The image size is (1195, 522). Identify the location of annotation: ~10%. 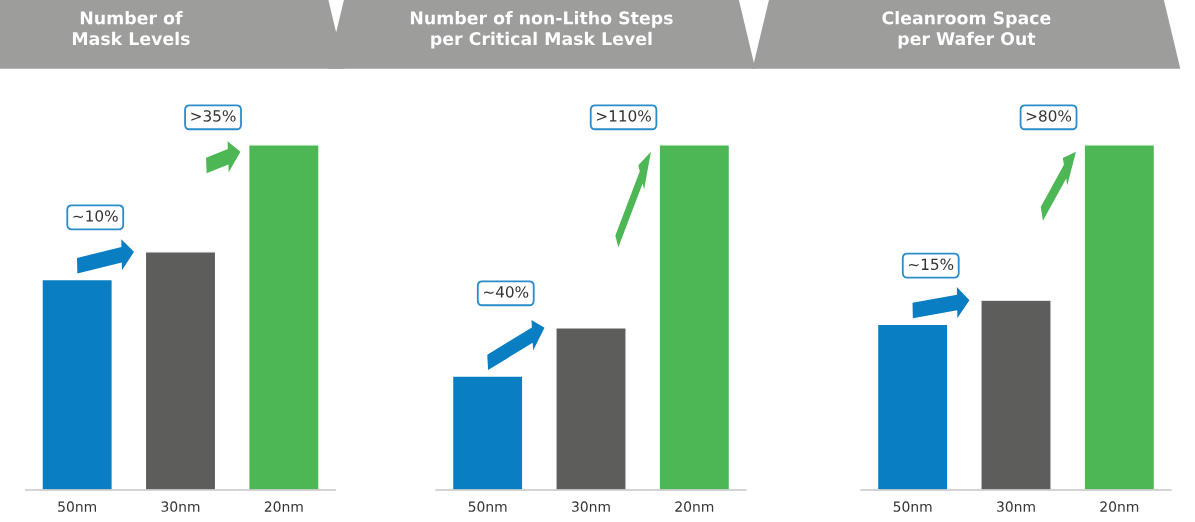
(95, 216).